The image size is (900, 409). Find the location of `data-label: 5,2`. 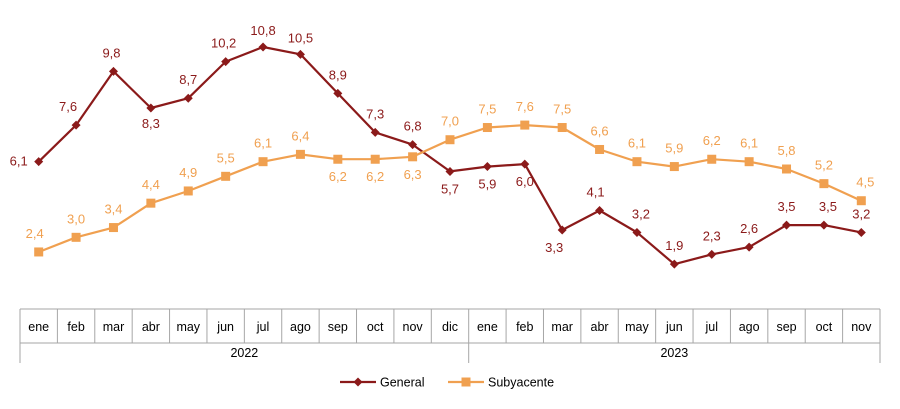

data-label: 5,2 is located at coordinates (824, 165).